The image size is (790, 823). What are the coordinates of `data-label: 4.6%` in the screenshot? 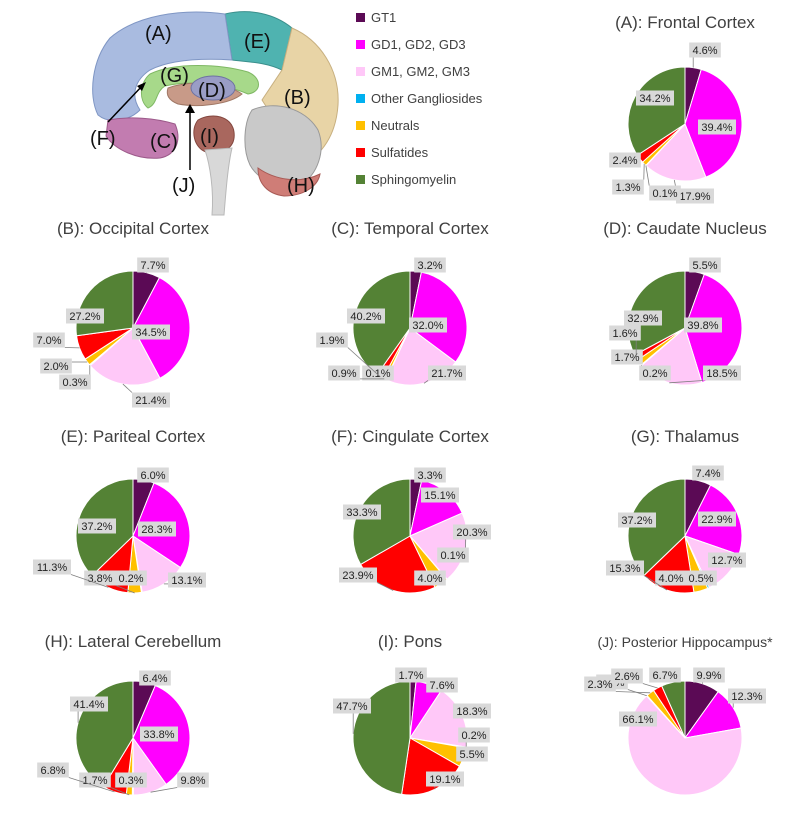 It's located at (704, 51).